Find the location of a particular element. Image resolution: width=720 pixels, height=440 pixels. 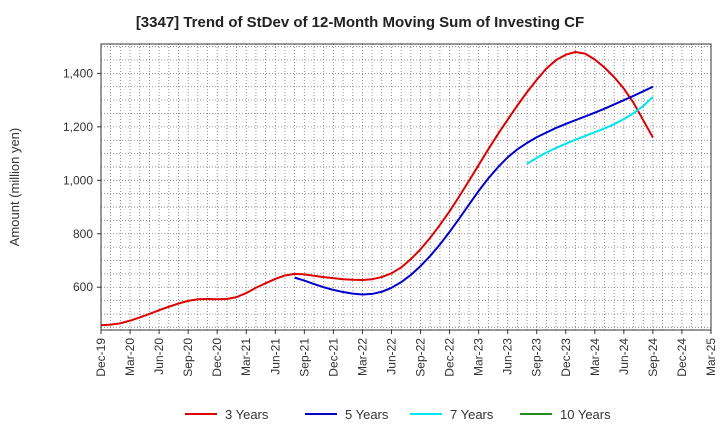

legend-label: 5 Years is located at coordinates (367, 414).